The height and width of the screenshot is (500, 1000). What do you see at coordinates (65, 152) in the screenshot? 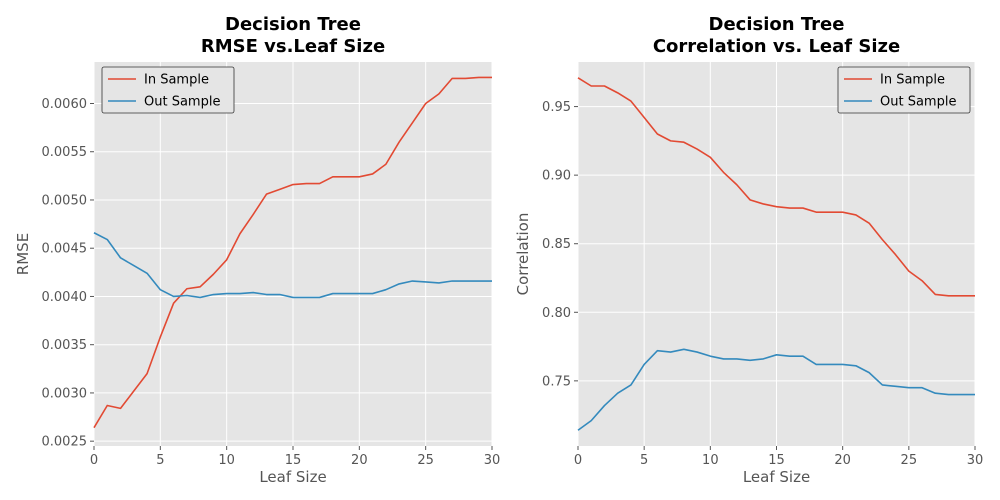
I see `y-tick-label: 0.0055` at bounding box center [65, 152].